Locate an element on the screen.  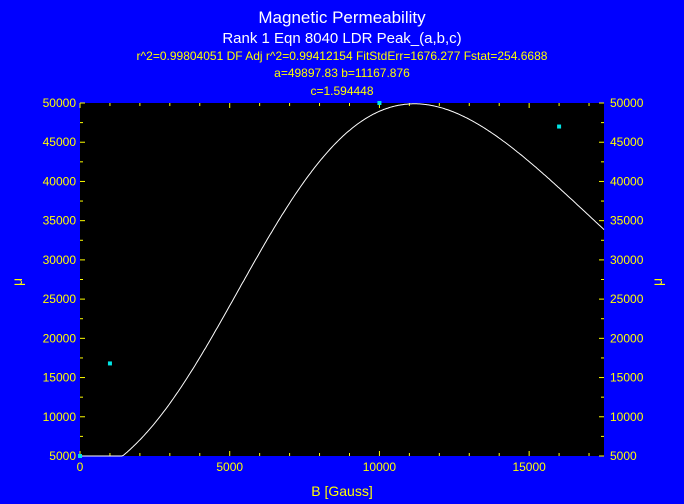
x-tick-label: 10000 is located at coordinates (380, 467).